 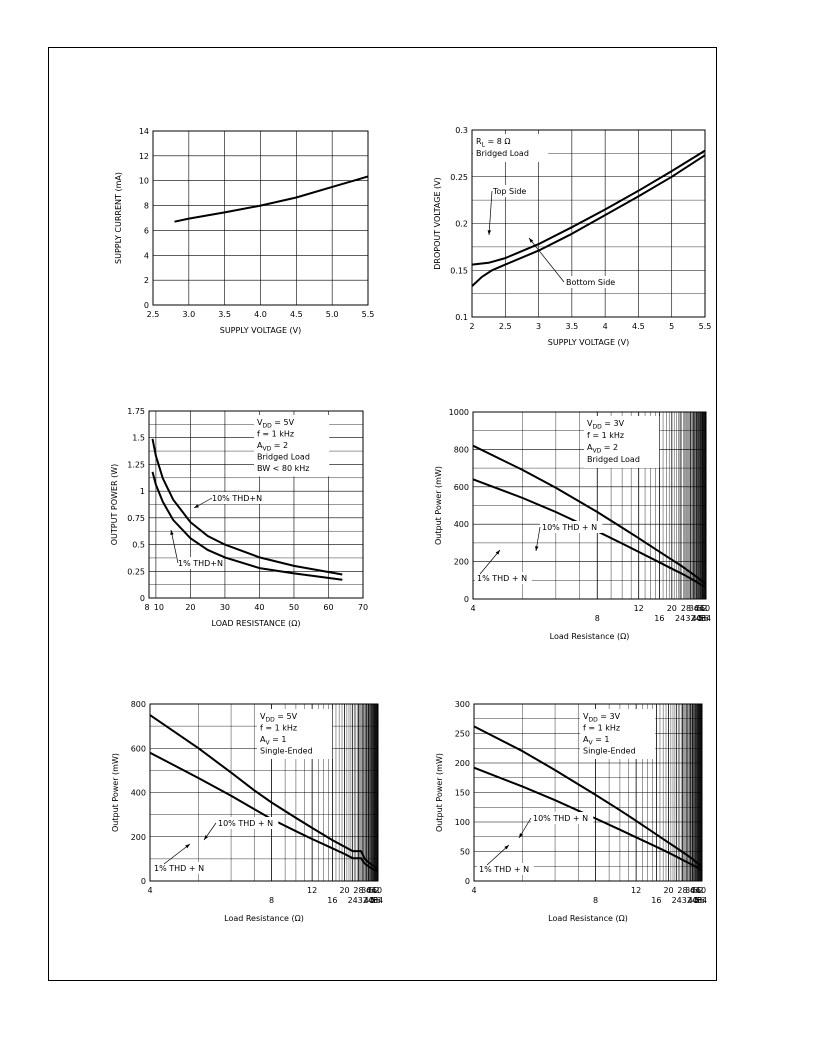 I want to click on y-tick-label: 300, so click(x=462, y=704).